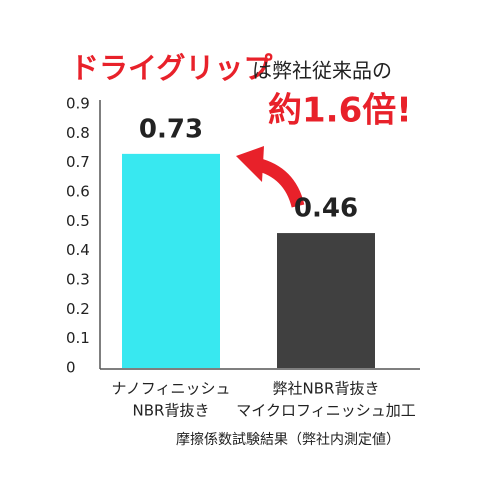 The height and width of the screenshot is (500, 500). I want to click on arrow, so click(270, 177).